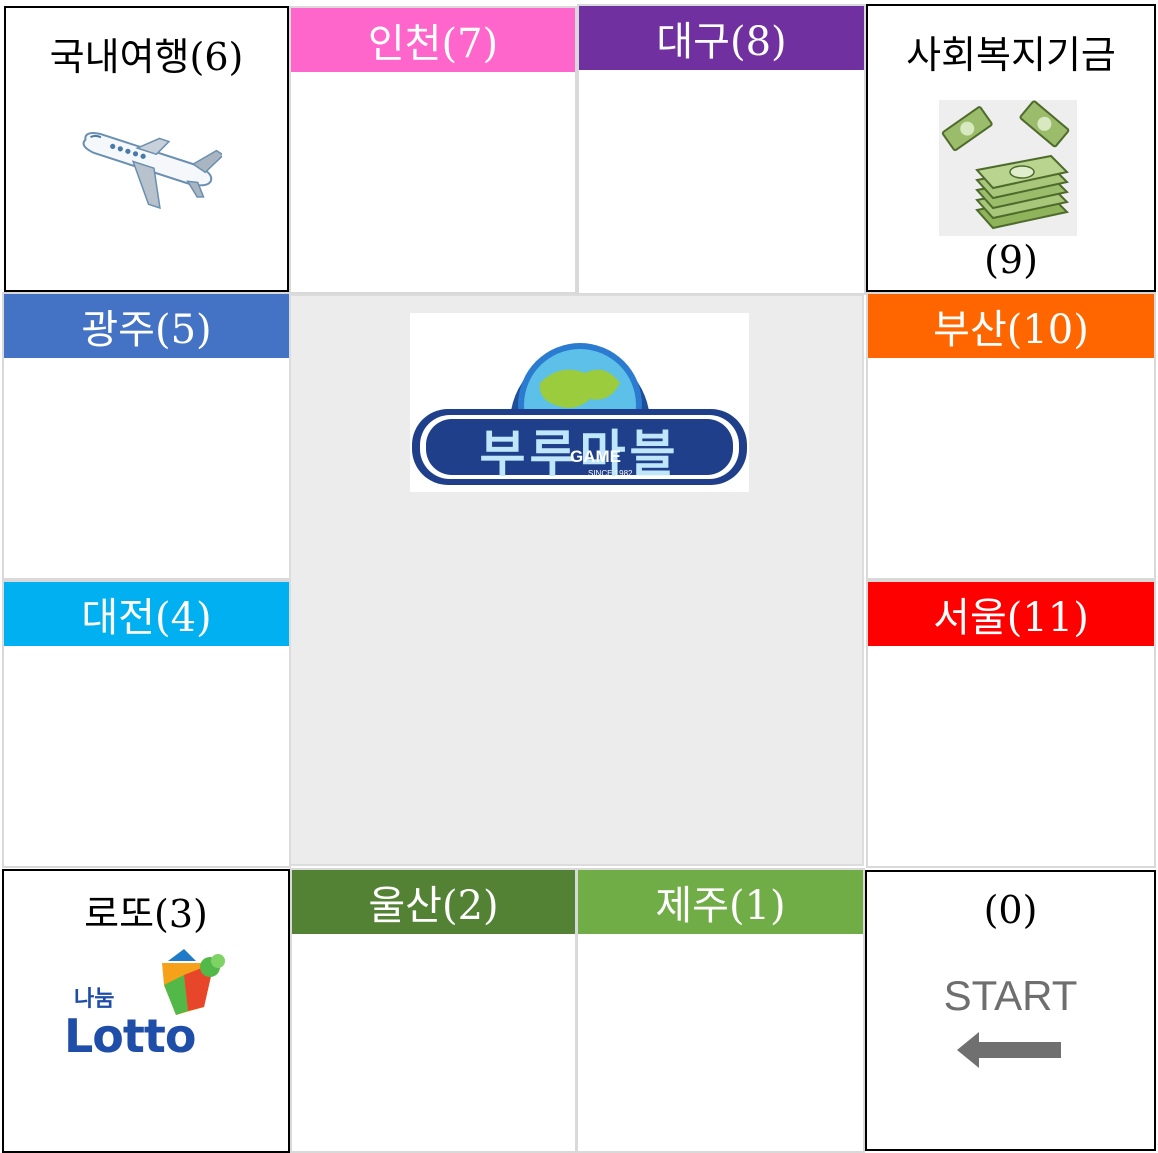  Describe the element at coordinates (152, 171) in the screenshot. I see `airplane-icon` at that location.